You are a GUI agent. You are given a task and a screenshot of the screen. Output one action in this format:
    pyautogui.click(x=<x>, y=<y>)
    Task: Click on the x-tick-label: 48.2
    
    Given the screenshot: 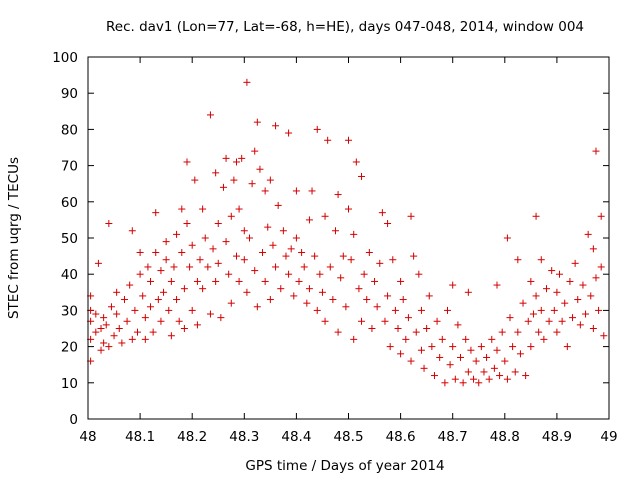 What is the action you would take?
    pyautogui.click(x=192, y=437)
    